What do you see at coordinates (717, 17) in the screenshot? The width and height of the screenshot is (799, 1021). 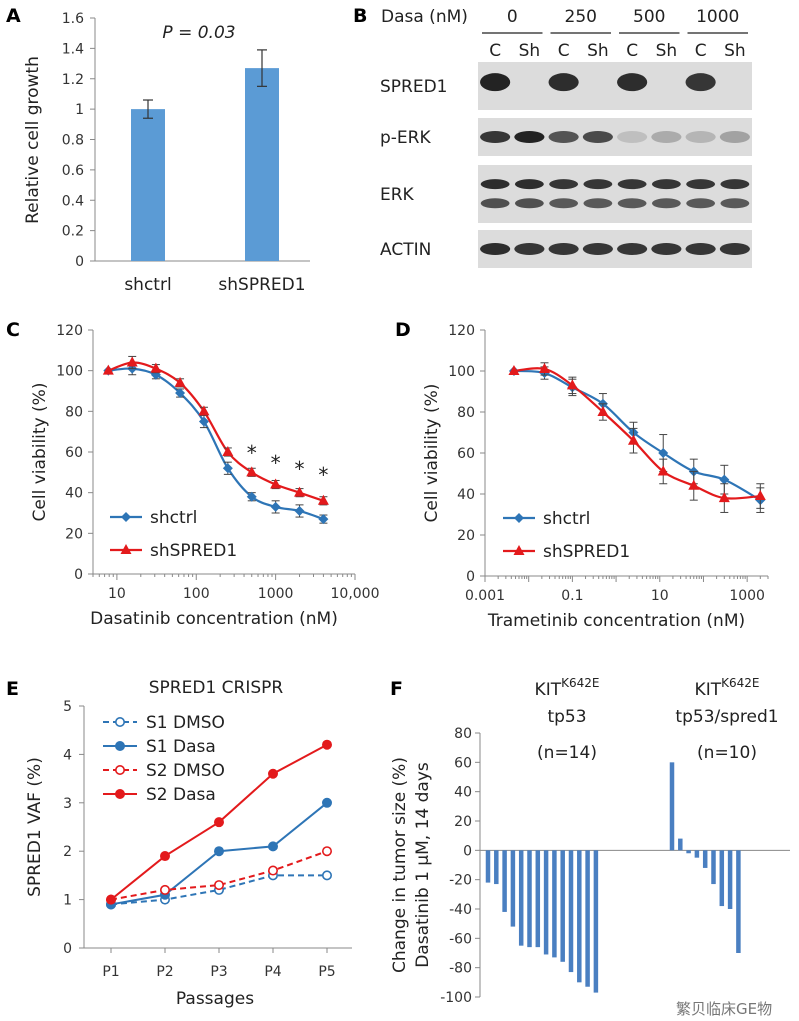 I see `dose-value: 1000` at bounding box center [717, 17].